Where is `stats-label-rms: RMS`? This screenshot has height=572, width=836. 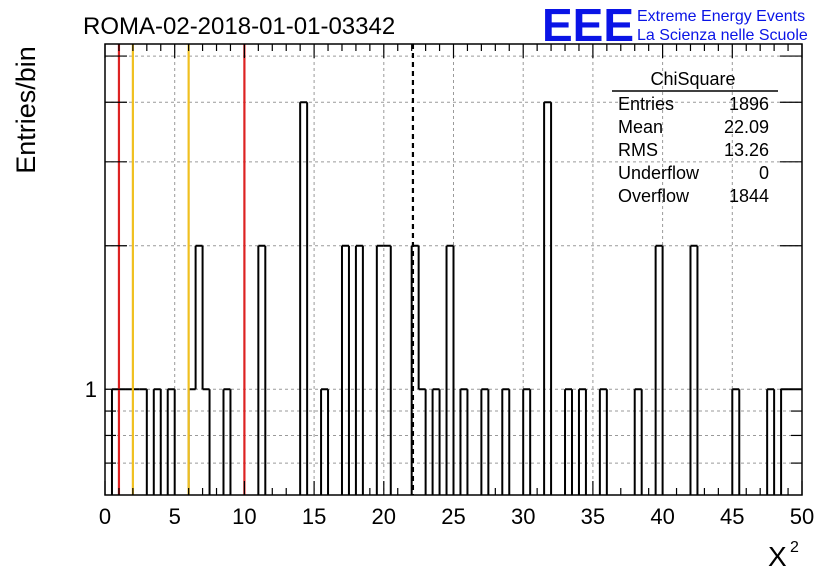
stats-label-rms: RMS is located at coordinates (638, 150).